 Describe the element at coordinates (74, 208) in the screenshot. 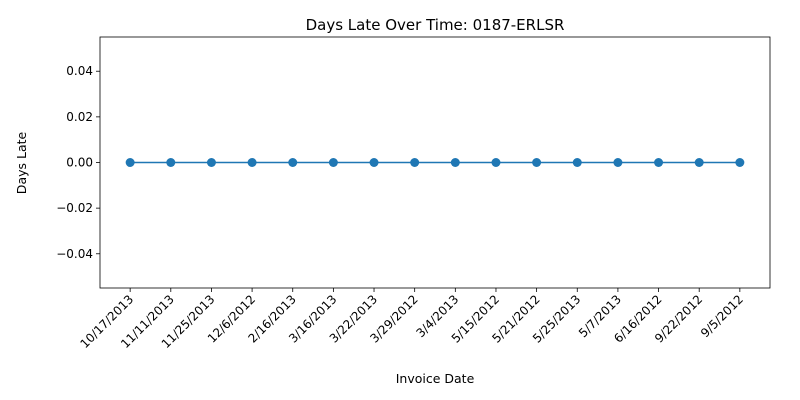

I see `y-tick-label: −0.02` at that location.